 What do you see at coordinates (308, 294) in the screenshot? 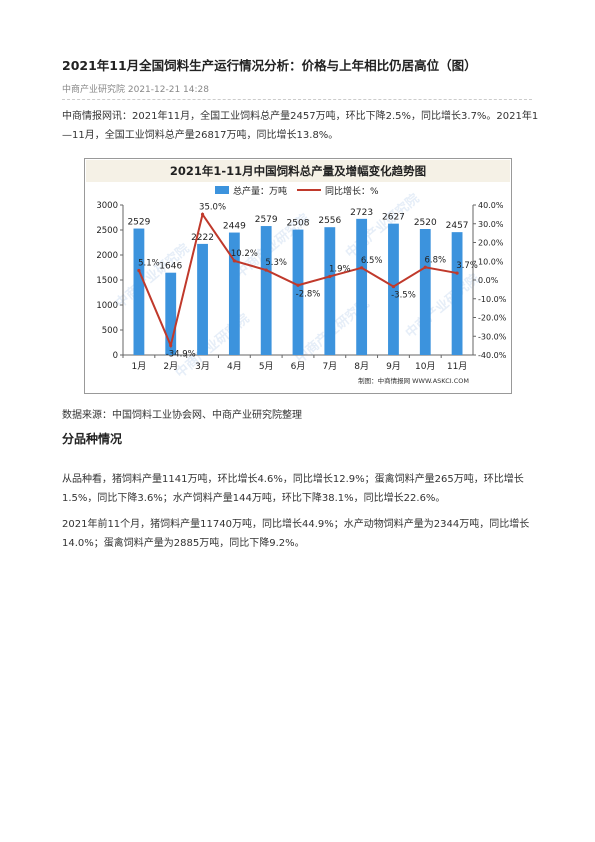
I see `line-value-label: -2.8%` at bounding box center [308, 294].